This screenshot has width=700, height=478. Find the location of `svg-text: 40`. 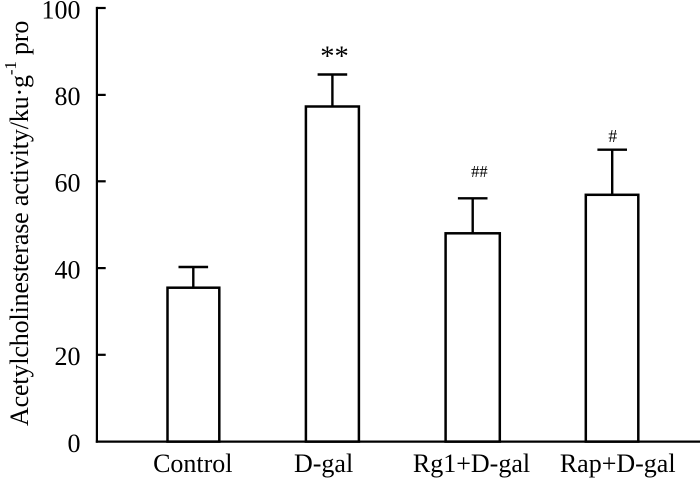

svg-text: 40 is located at coordinates (68, 269).